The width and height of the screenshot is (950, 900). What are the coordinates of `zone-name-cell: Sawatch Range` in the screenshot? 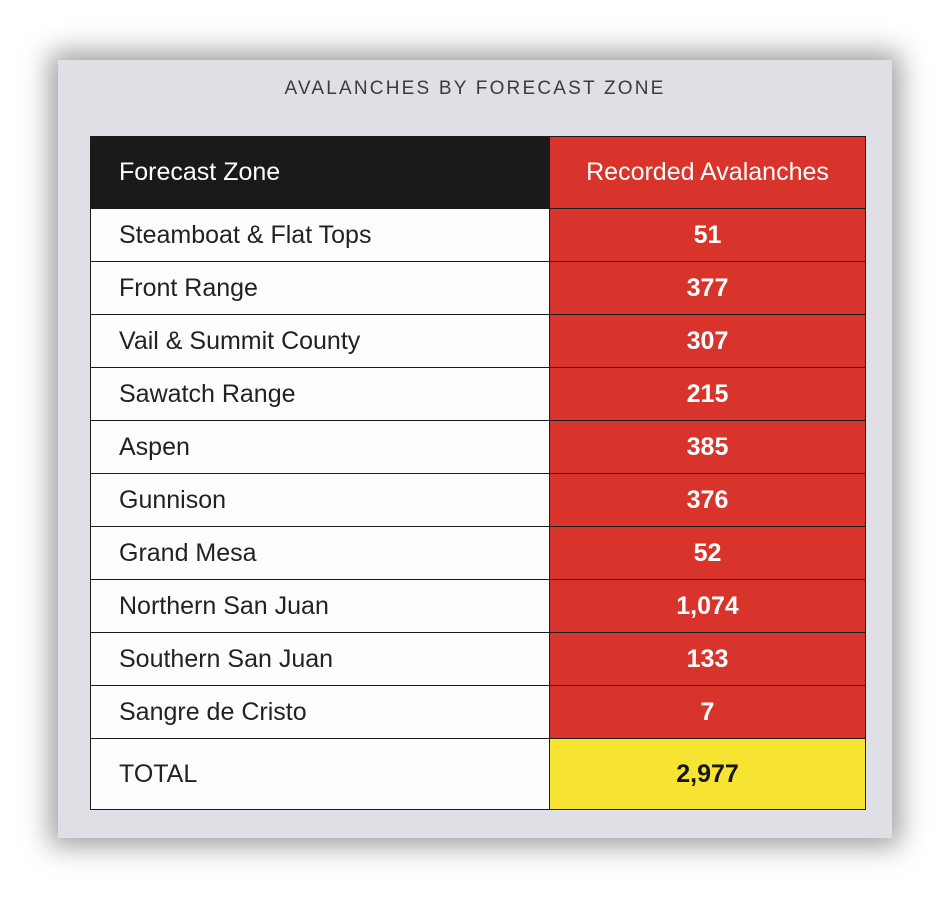 It's located at (320, 394).